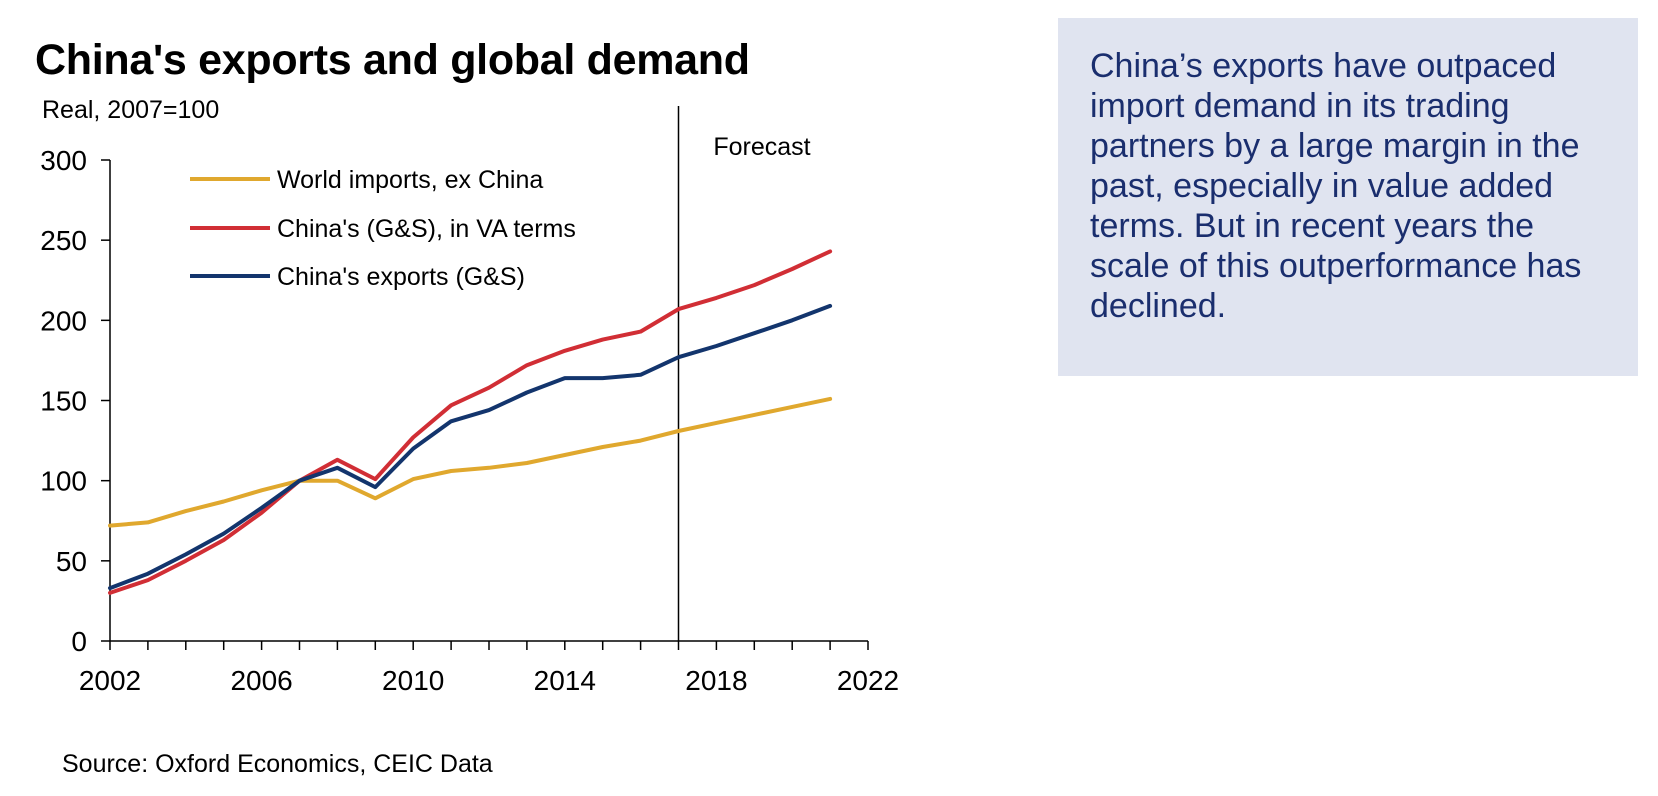 The height and width of the screenshot is (796, 1658). Describe the element at coordinates (868, 680) in the screenshot. I see `x-tick-label: 2022` at that location.